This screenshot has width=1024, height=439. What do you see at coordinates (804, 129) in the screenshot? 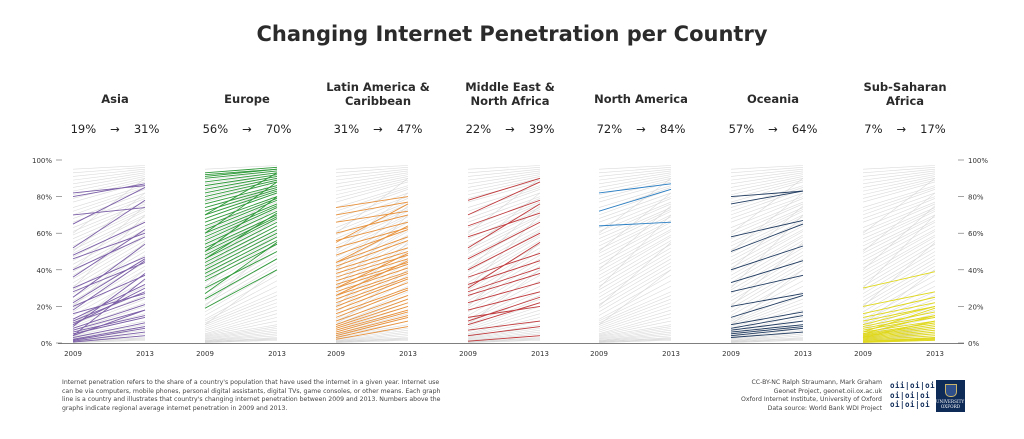
I see `stat-2013: 64%` at bounding box center [804, 129].